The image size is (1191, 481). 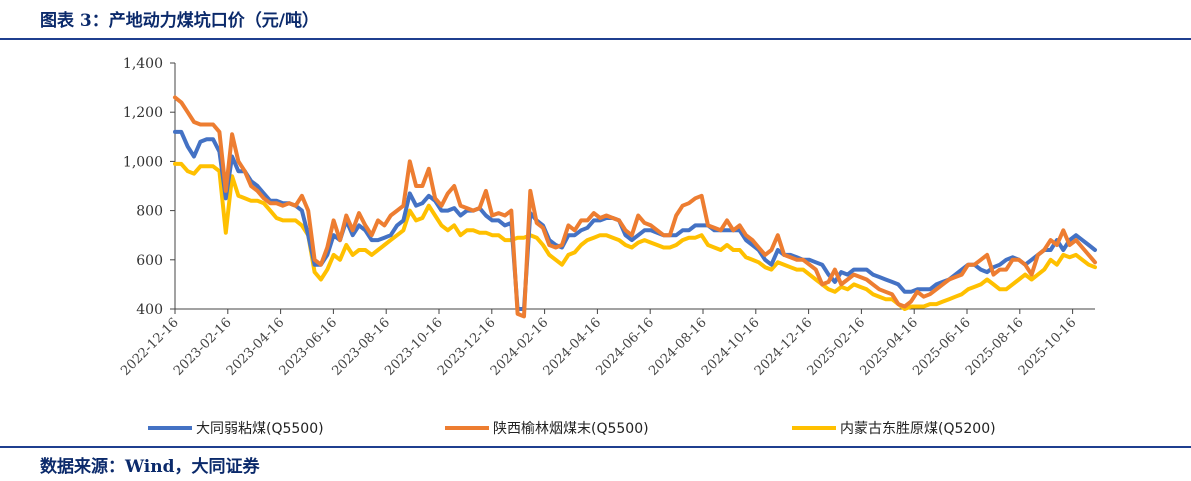 I want to click on legend: 大同弱粘煤(Q5500) 陕西榆林烟煤末(Q5500) 内蒙古东胜原煤(Q5200), so click(x=572, y=429).